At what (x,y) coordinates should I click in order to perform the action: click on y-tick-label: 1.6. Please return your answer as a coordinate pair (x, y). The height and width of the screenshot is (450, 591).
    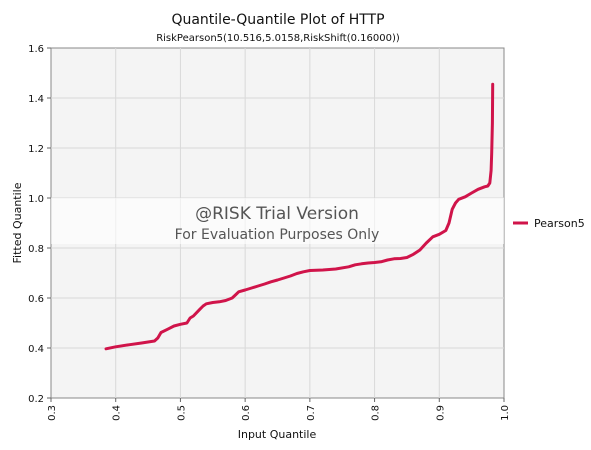
    Looking at the image, I should click on (36, 49).